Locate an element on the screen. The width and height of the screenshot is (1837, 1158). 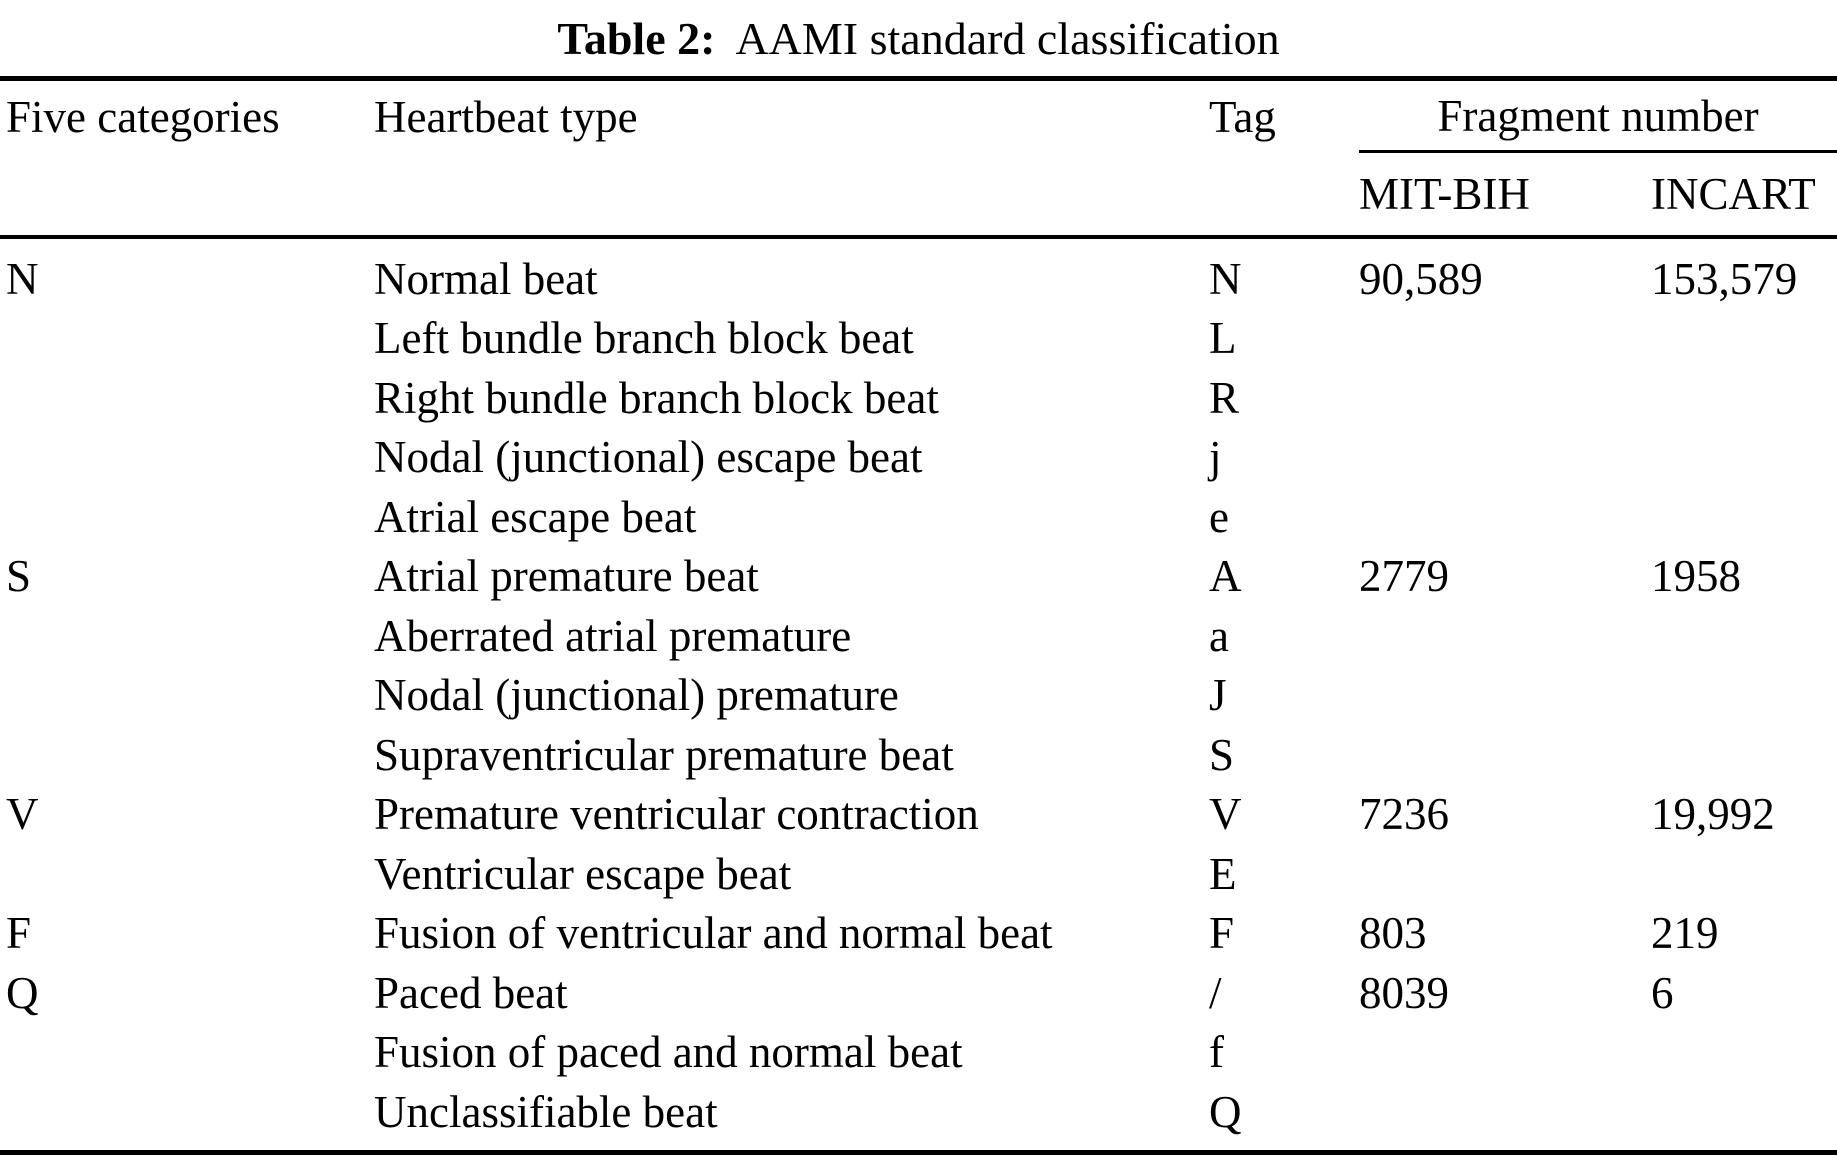
table-caption-title: AAMI standard classification is located at coordinates (1007, 38).